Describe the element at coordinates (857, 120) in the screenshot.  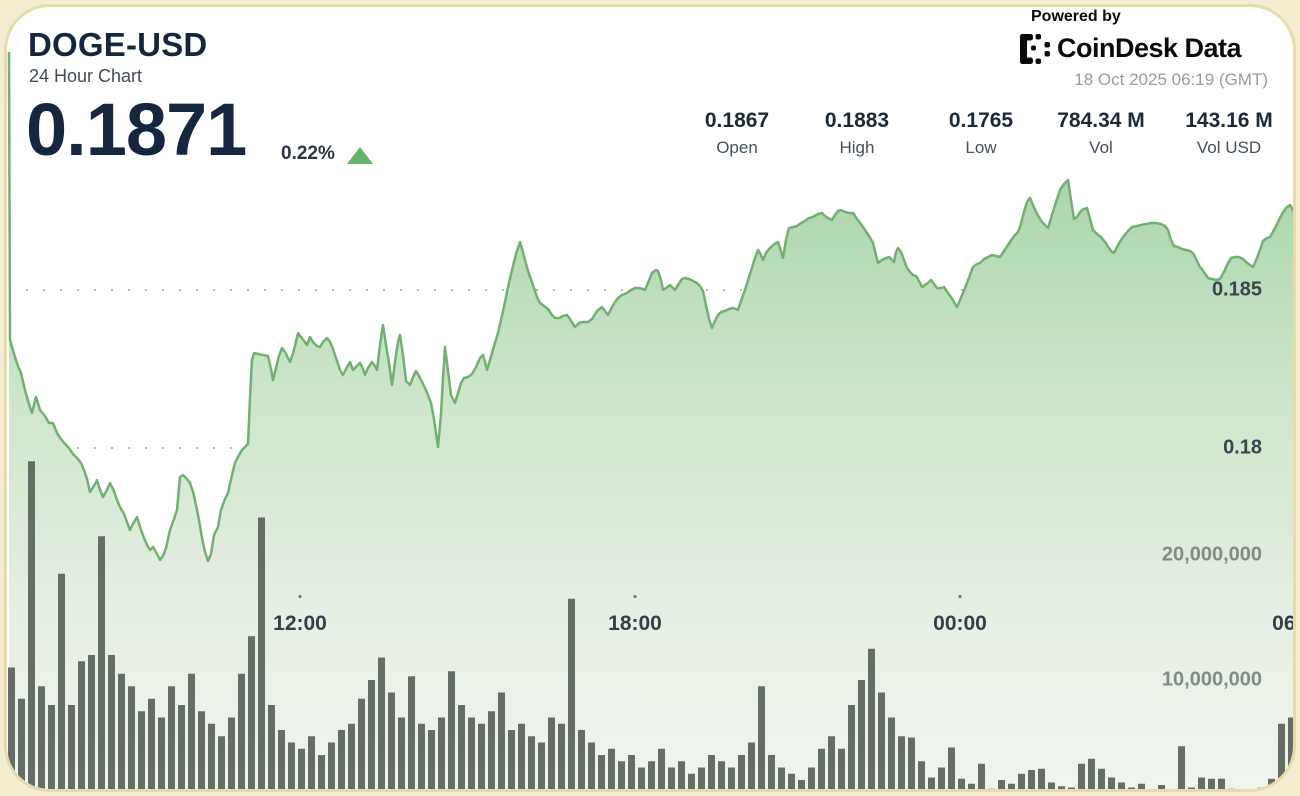
I see `stat-high-value: 0.1883` at that location.